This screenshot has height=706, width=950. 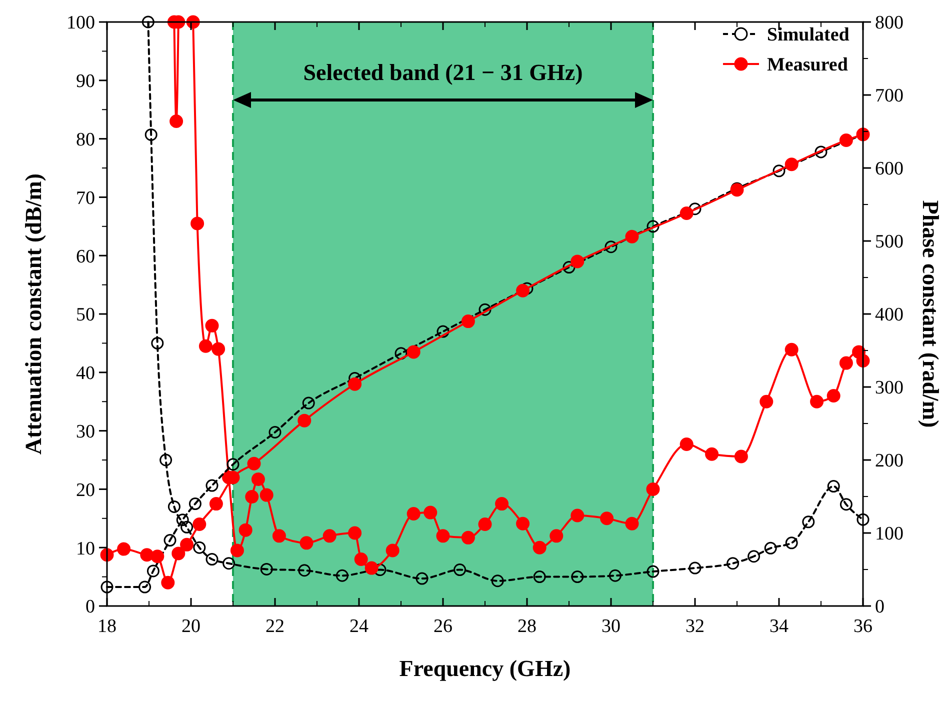 What do you see at coordinates (889, 461) in the screenshot?
I see `y2-tick-label: 200` at bounding box center [889, 461].